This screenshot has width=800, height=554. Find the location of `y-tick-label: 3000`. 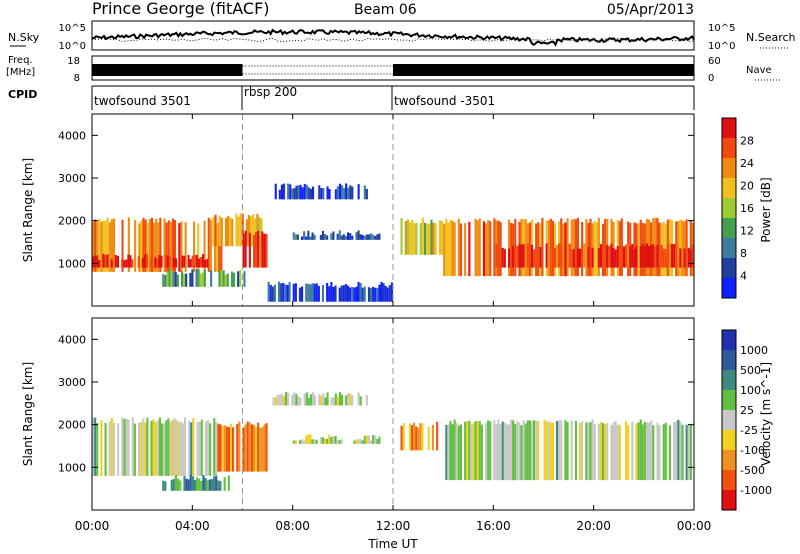

y-tick-label: 3000 is located at coordinates (72, 178).